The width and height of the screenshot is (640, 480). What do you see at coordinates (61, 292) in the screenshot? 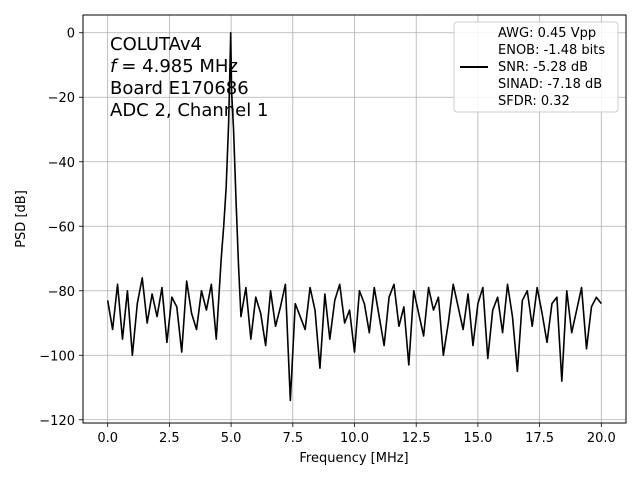
I see `y-tick-label: −80` at bounding box center [61, 292].